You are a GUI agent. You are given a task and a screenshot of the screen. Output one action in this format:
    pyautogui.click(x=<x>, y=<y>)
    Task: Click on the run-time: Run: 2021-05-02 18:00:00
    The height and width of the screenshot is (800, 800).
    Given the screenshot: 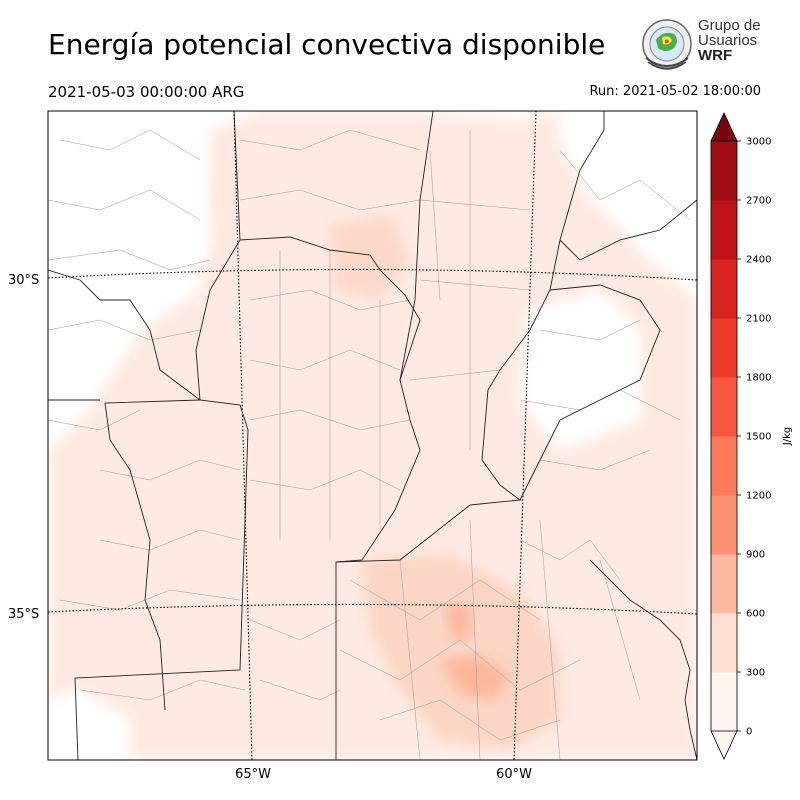 What is the action you would take?
    pyautogui.click(x=675, y=91)
    